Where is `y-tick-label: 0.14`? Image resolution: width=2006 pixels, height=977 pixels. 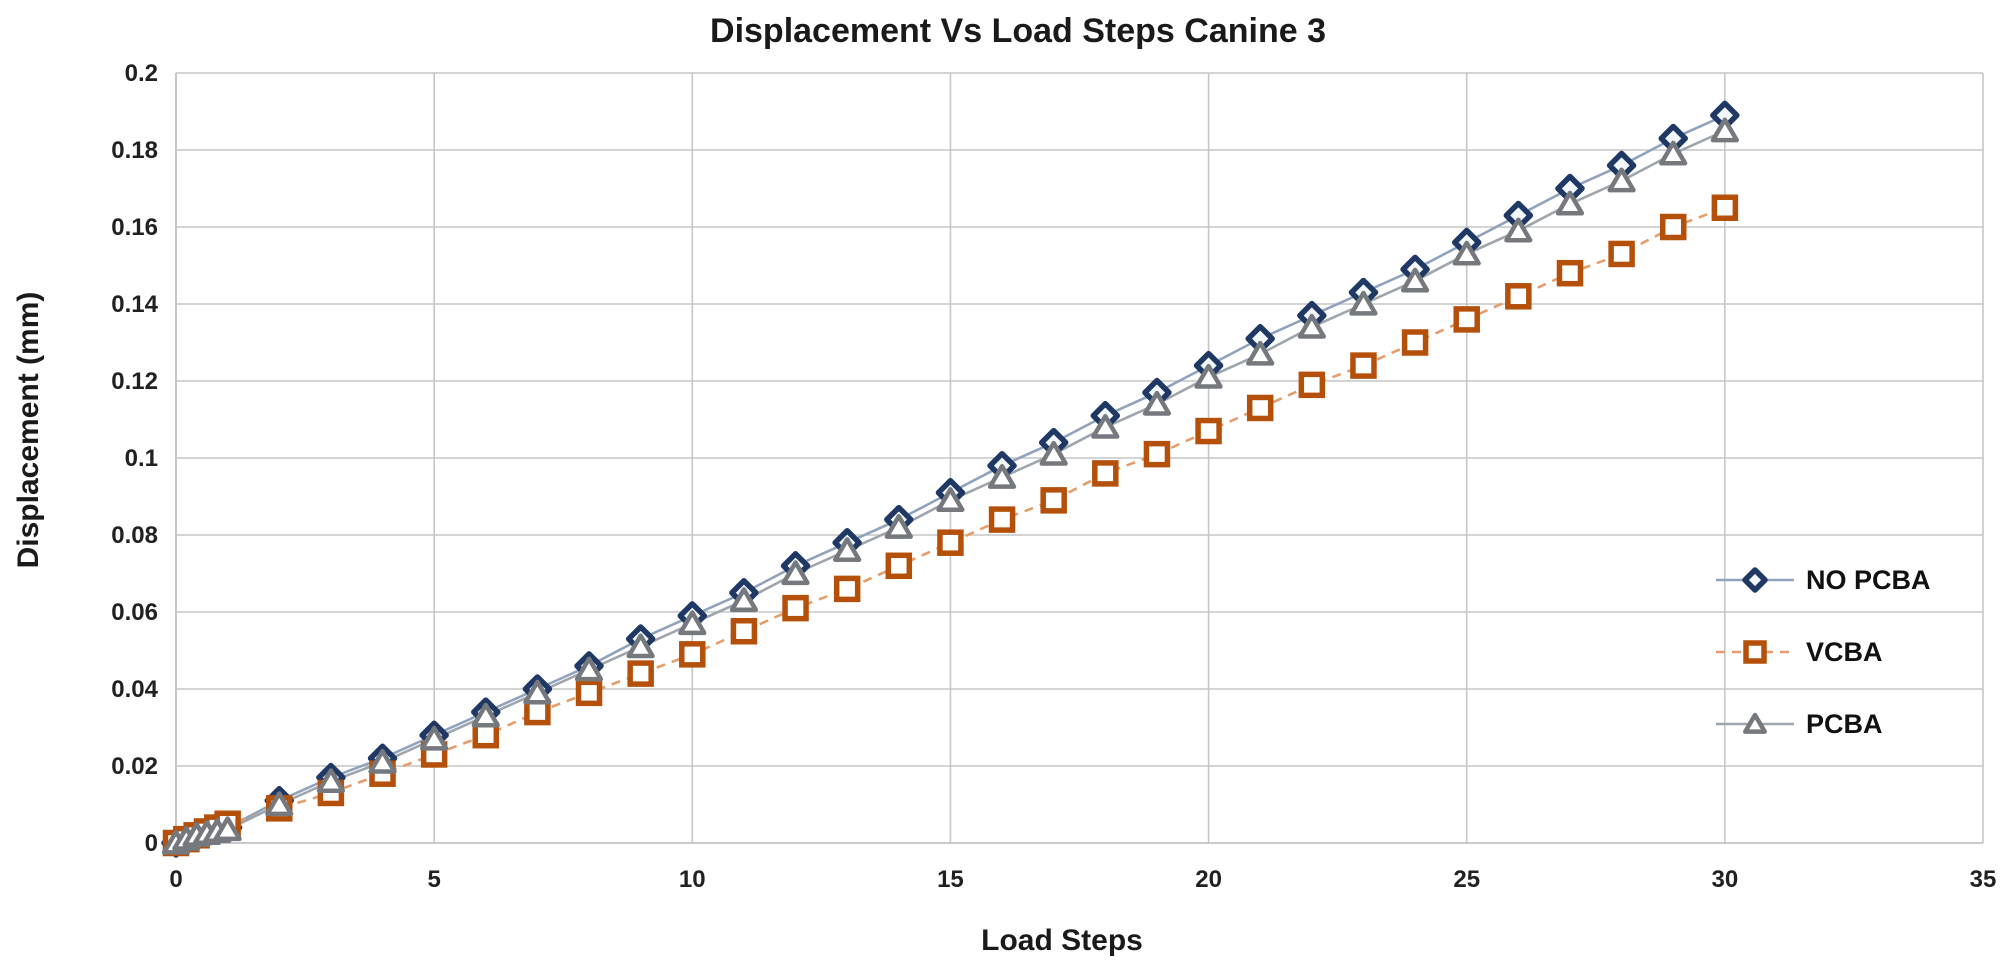
y-tick-label: 0.14 is located at coordinates (134, 304).